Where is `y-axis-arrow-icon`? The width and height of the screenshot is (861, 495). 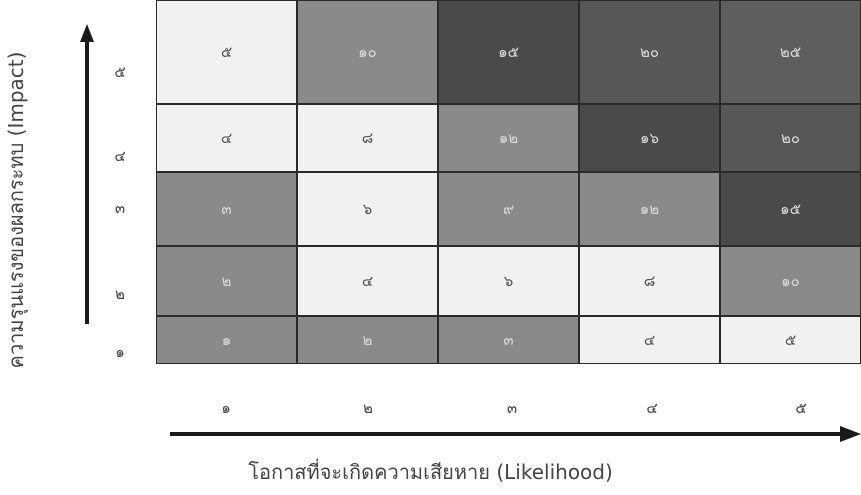
y-axis-arrow-icon is located at coordinates (87, 174).